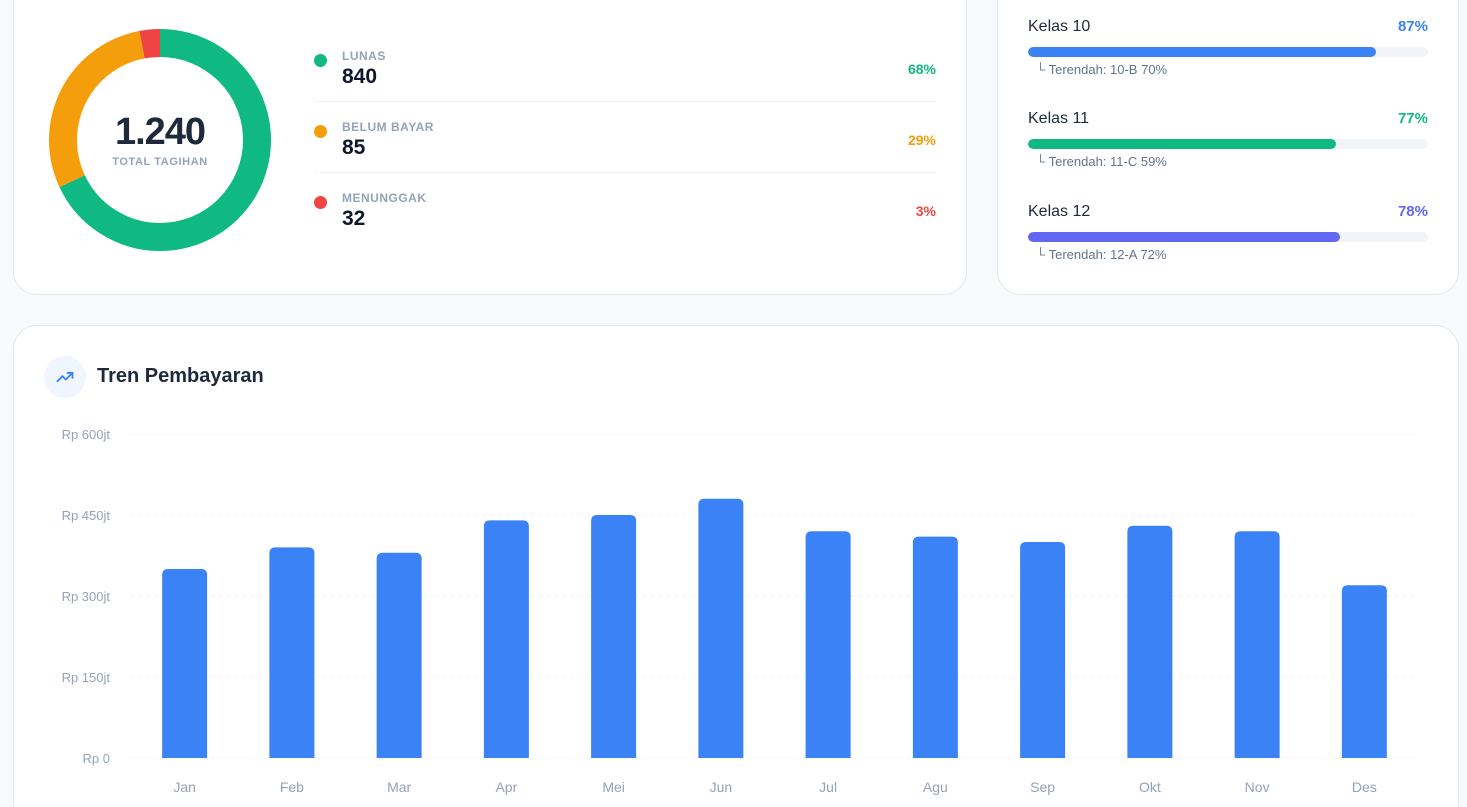  Describe the element at coordinates (96, 758) in the screenshot. I see `y-tick-label: Rp 0` at that location.